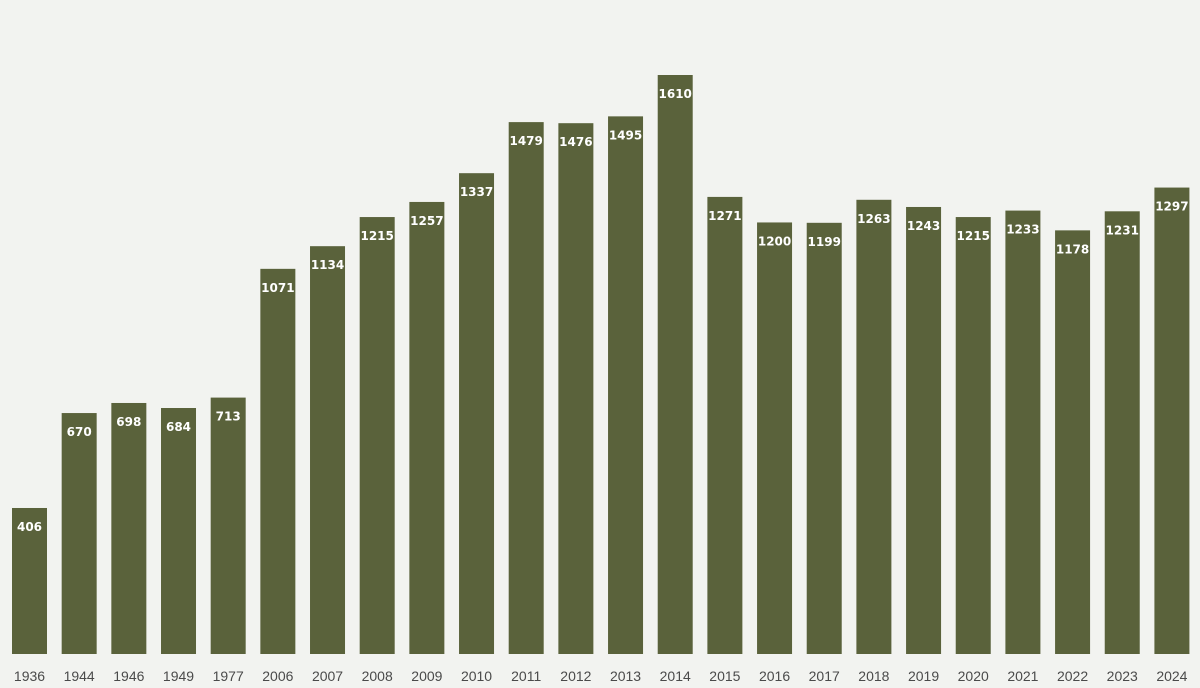 This screenshot has height=688, width=1200. I want to click on bar-value-label-2006: 1071, so click(277, 288).